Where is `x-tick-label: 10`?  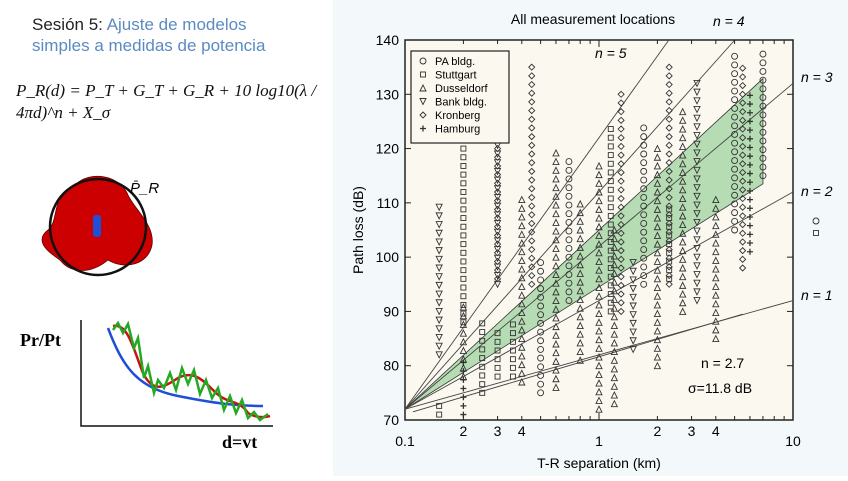
x-tick-label: 10 is located at coordinates (793, 441).